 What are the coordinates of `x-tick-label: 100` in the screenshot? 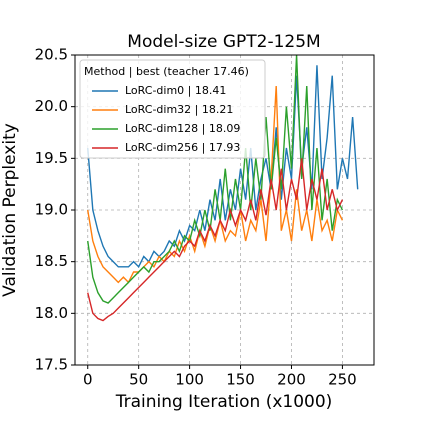 It's located at (189, 380).